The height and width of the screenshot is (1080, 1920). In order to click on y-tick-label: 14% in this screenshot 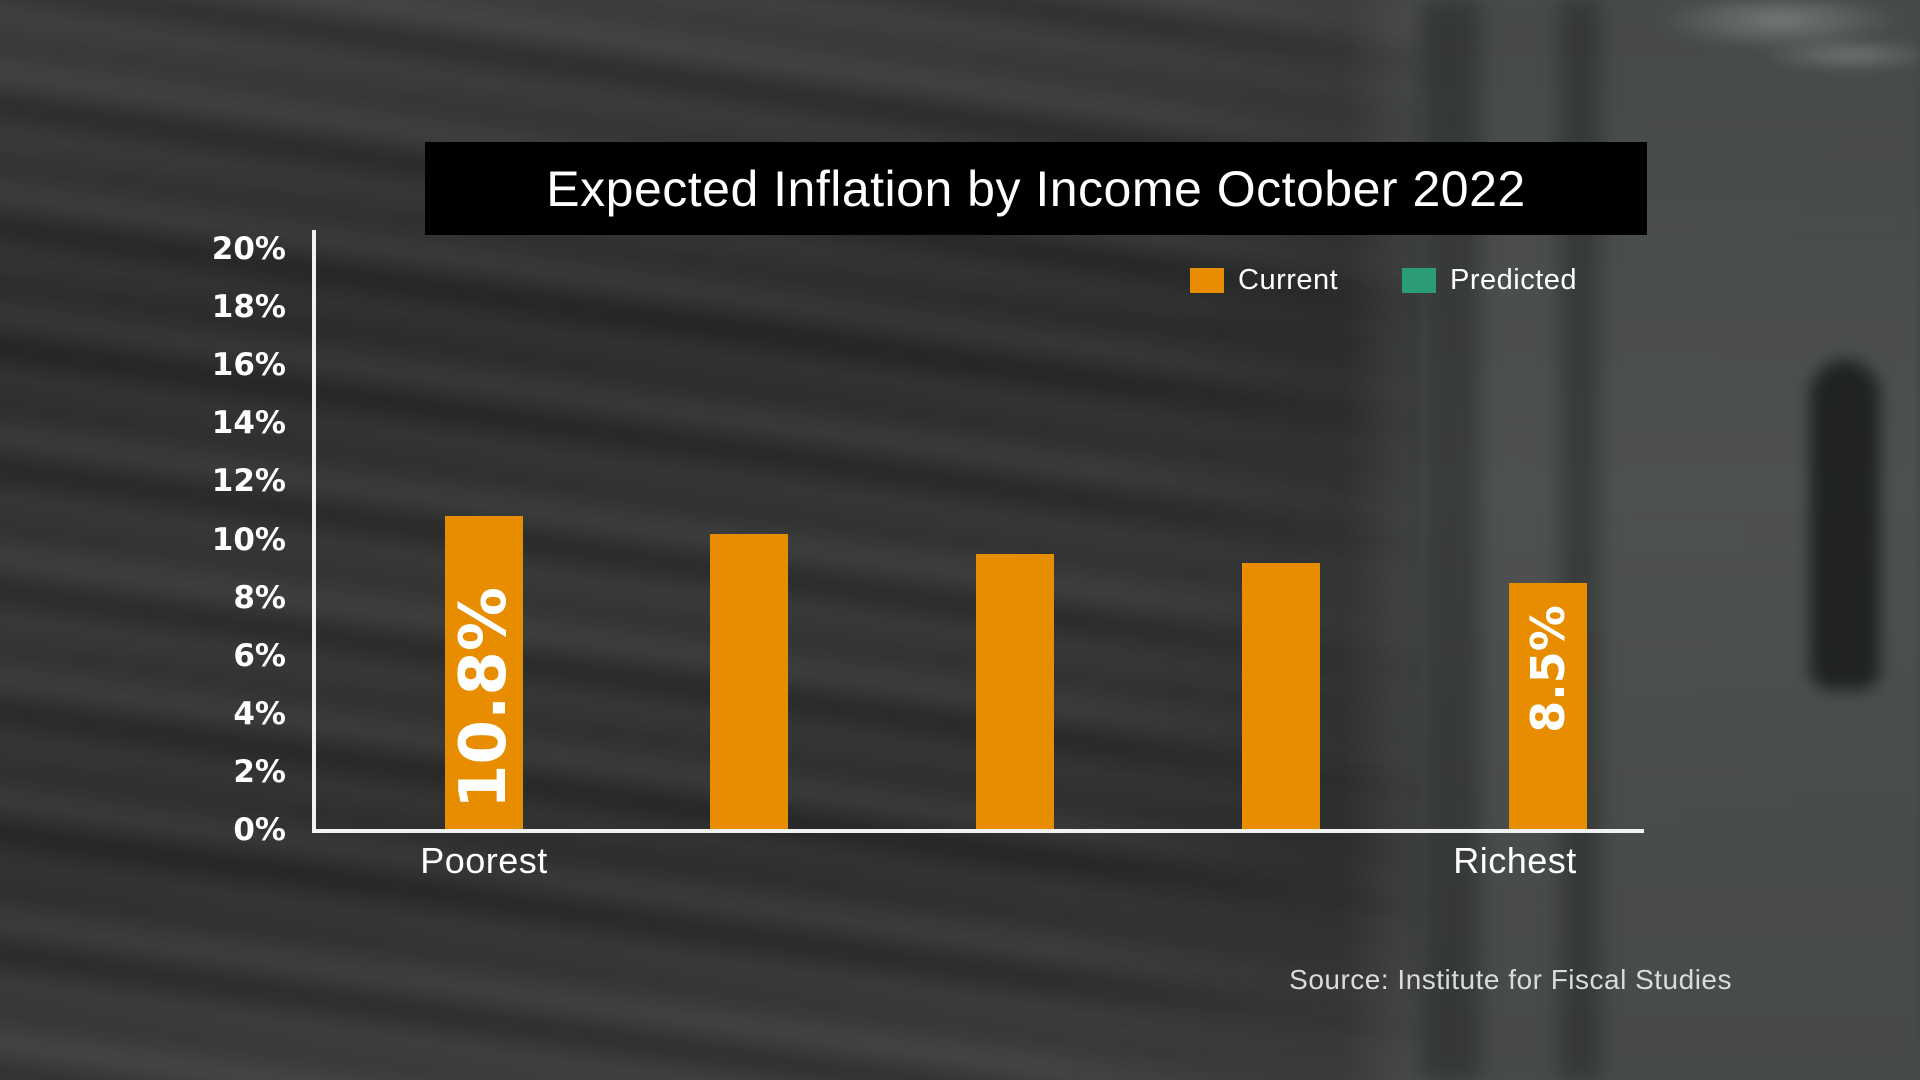, I will do `click(248, 423)`.